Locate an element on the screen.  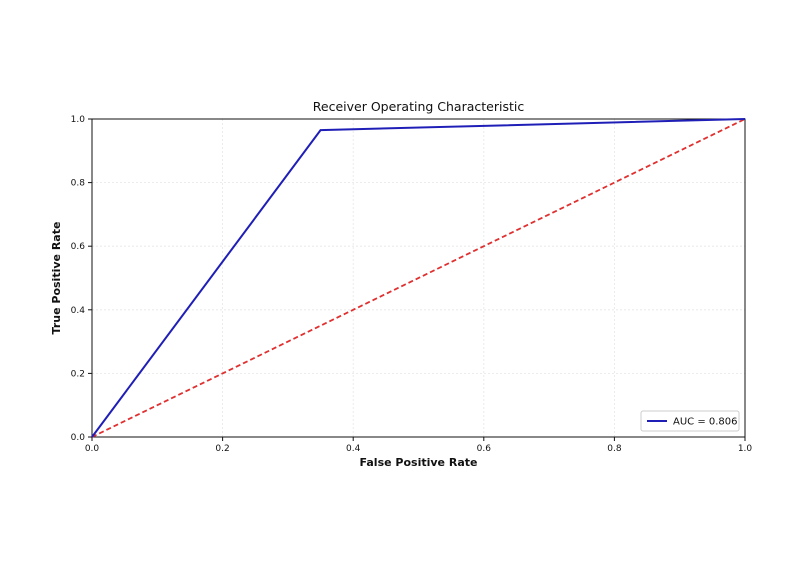
y-axis-ticks: 0.0 0.2 0.4 0.6 0.8 1.0 is located at coordinates (81, 279).